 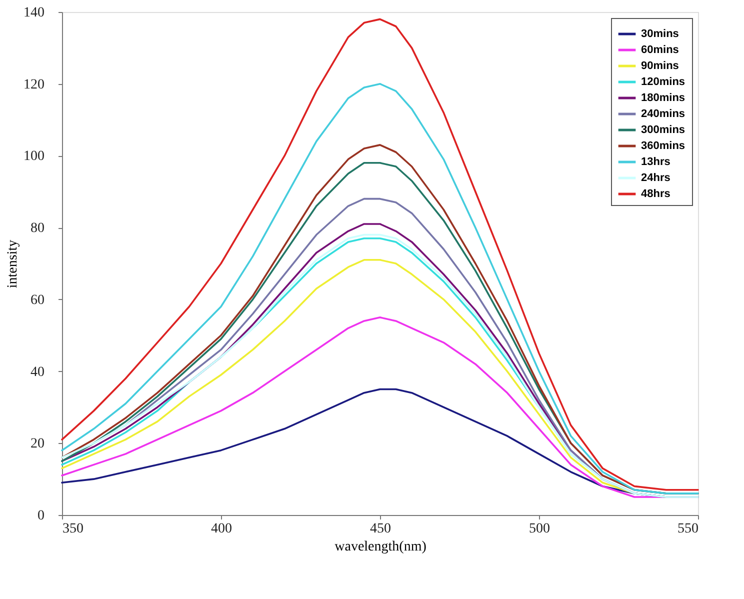 I want to click on x-tick-label: 450, so click(x=380, y=529).